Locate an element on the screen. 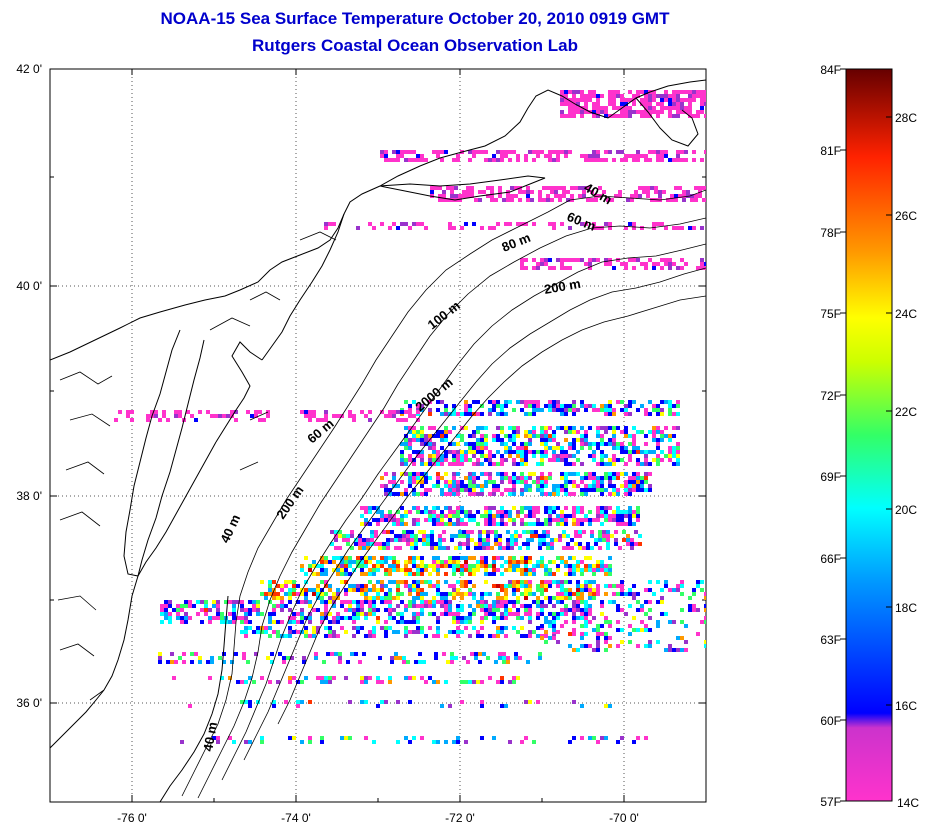  colorbar-f-label: 57F is located at coordinates (830, 802).